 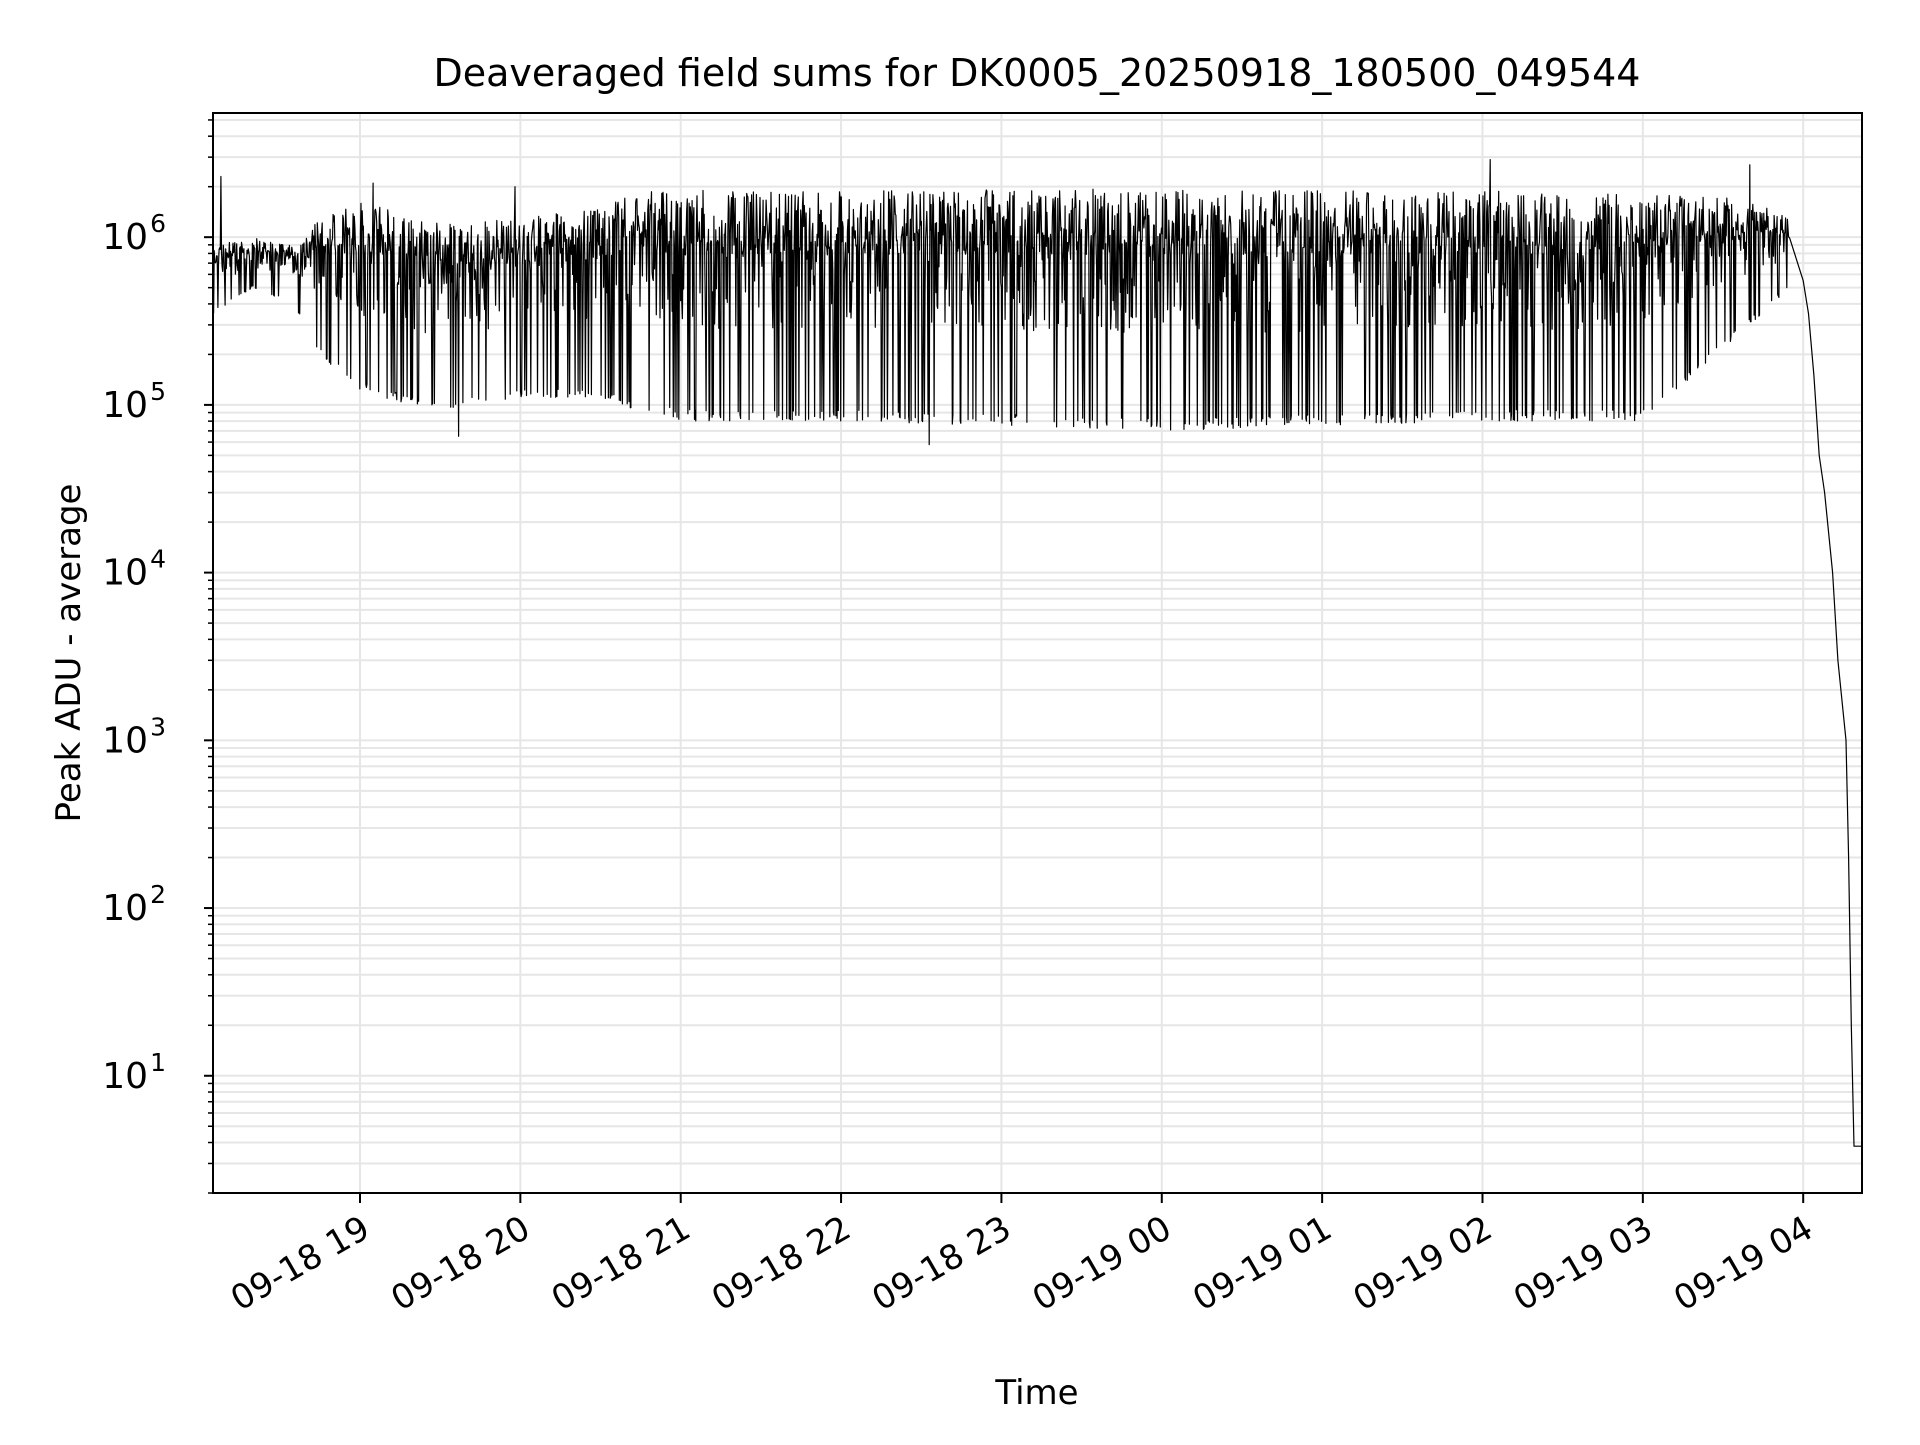 I want to click on y-tick-label: 10⁴, so click(x=134, y=569).